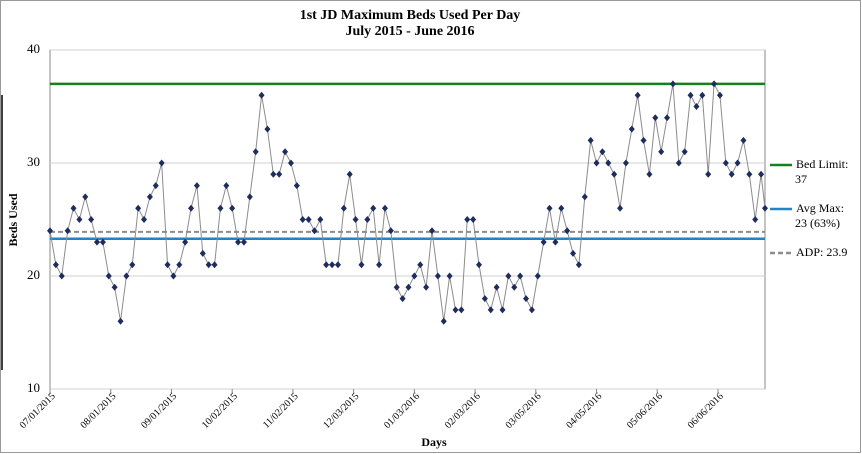  I want to click on legend-label: Avg Max: 23 (63%), so click(819, 215).